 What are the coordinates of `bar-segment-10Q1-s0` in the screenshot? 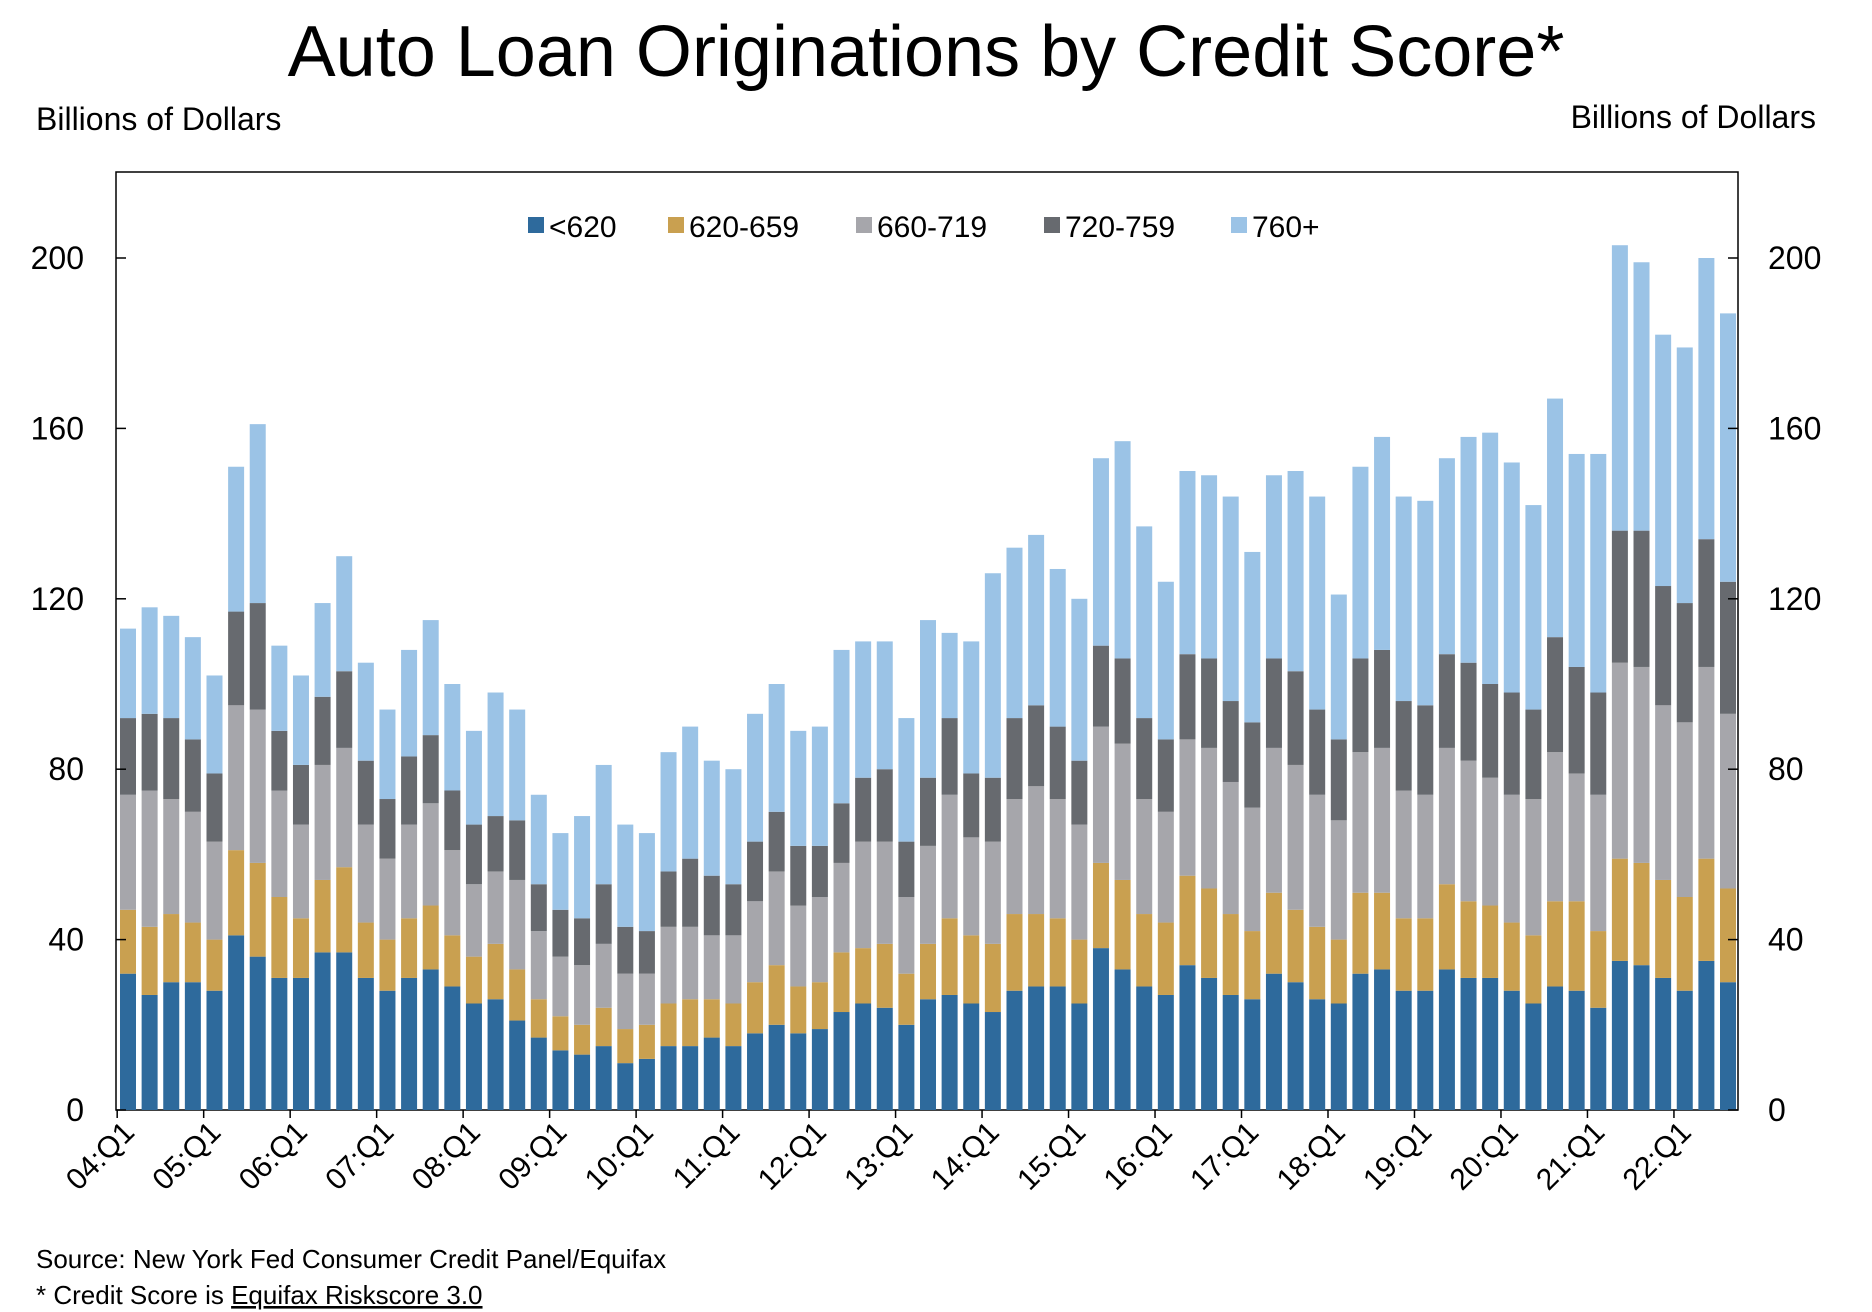 It's located at (646, 1084).